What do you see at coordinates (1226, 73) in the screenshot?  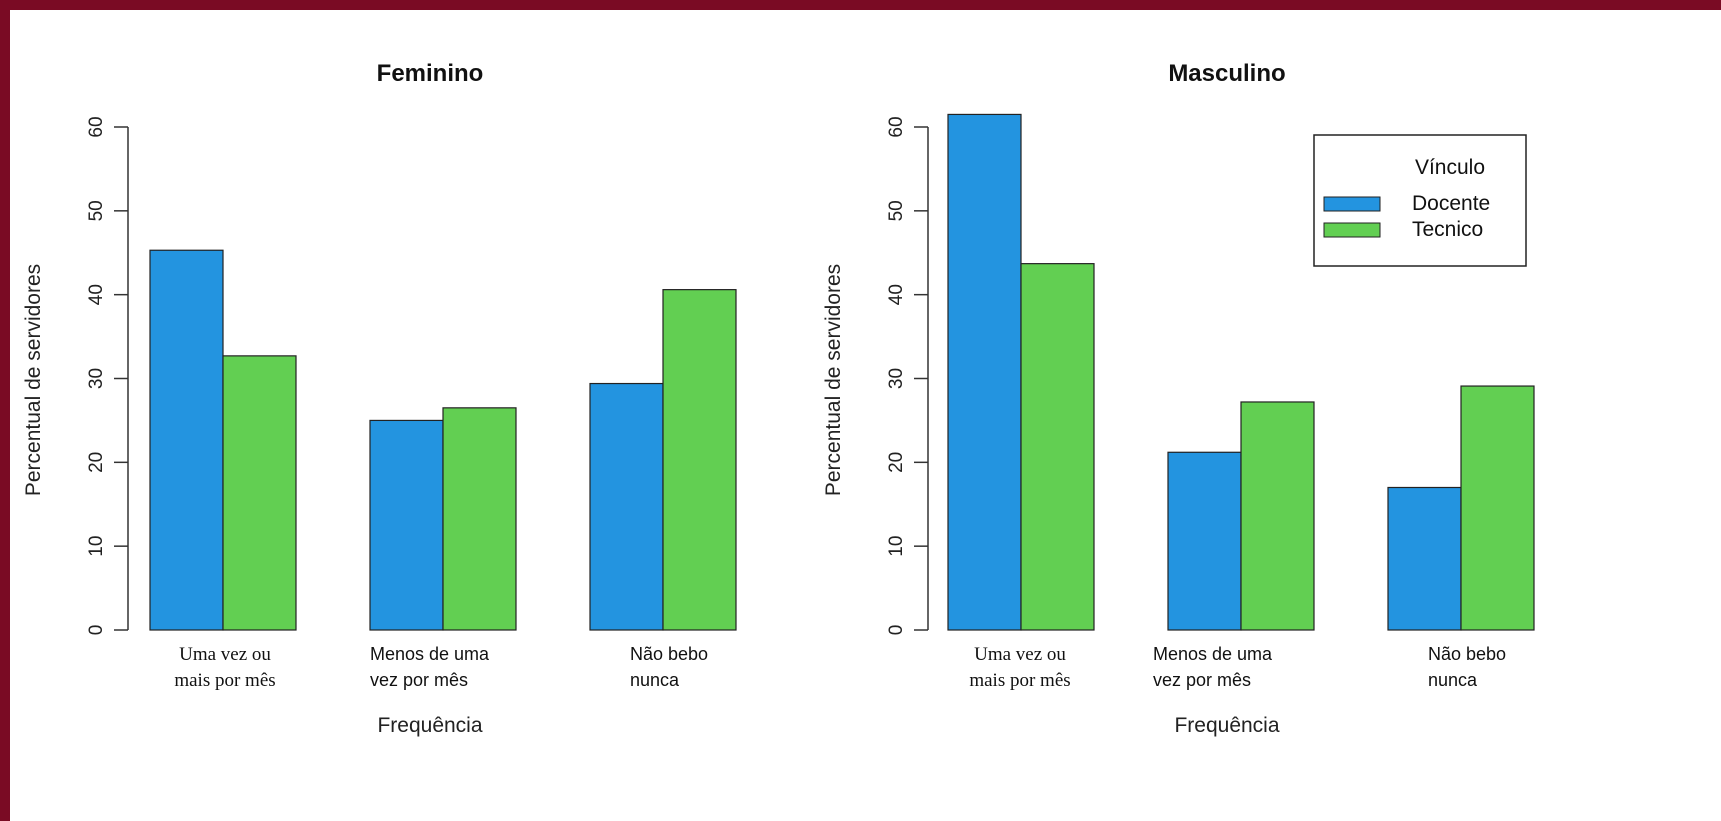 I see `chart-title: Masculino` at bounding box center [1226, 73].